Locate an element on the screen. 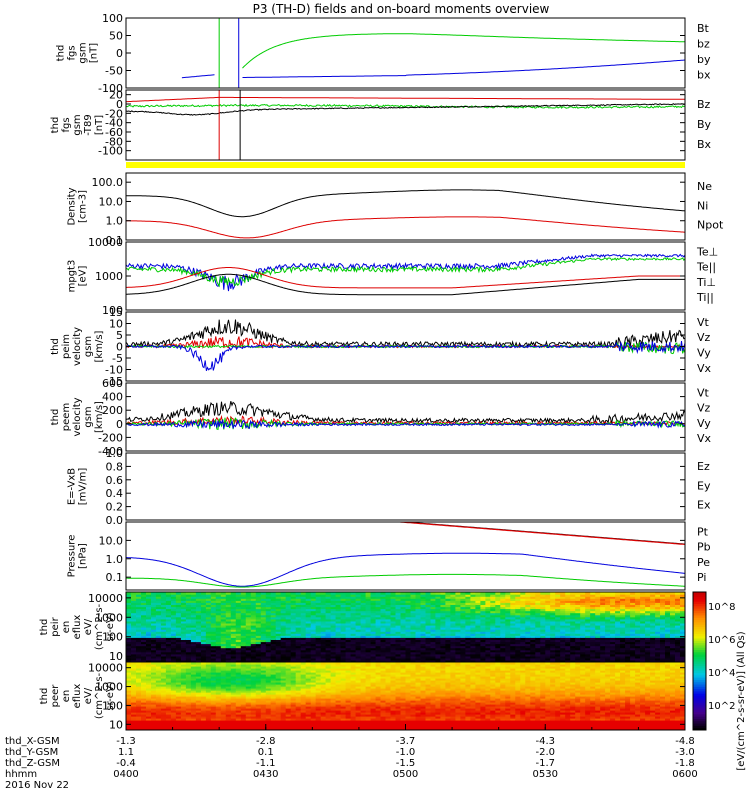 The image size is (750, 800). plot-area-ion-velocity is located at coordinates (405, 345).